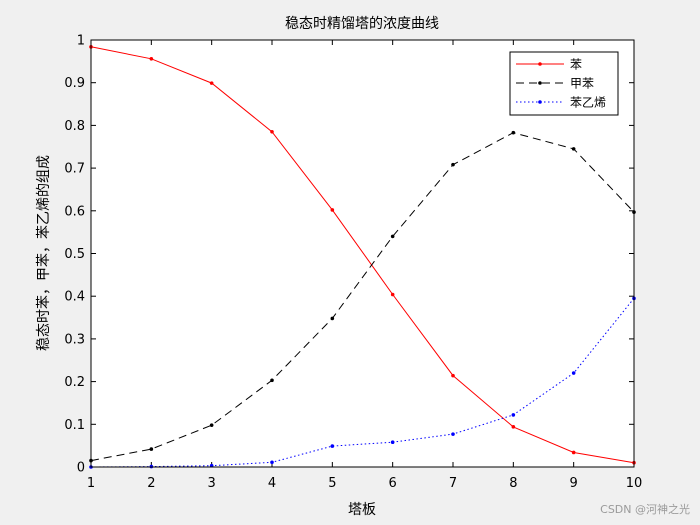 The image size is (700, 525). I want to click on legend-label: 甲苯, so click(582, 84).